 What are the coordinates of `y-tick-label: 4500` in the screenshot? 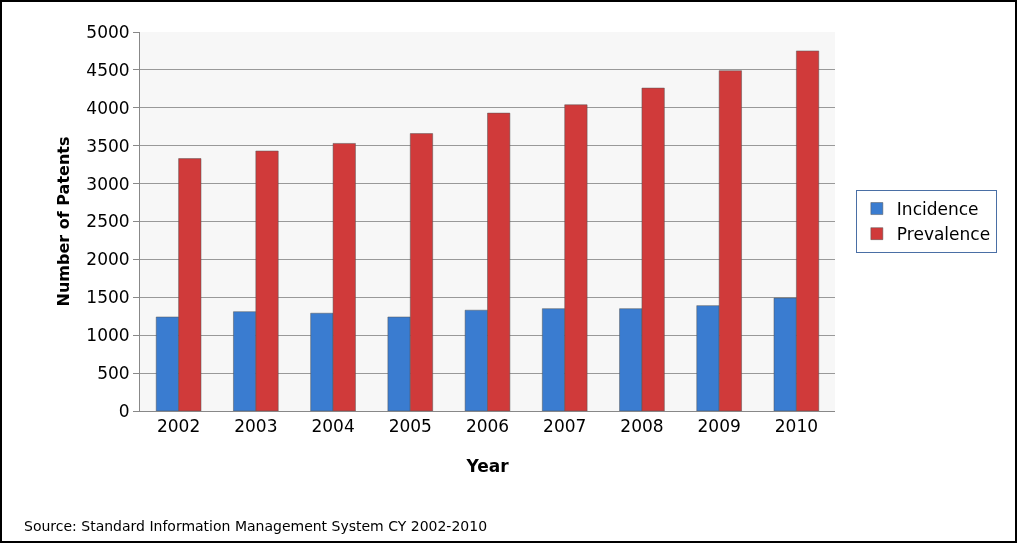 It's located at (108, 69).